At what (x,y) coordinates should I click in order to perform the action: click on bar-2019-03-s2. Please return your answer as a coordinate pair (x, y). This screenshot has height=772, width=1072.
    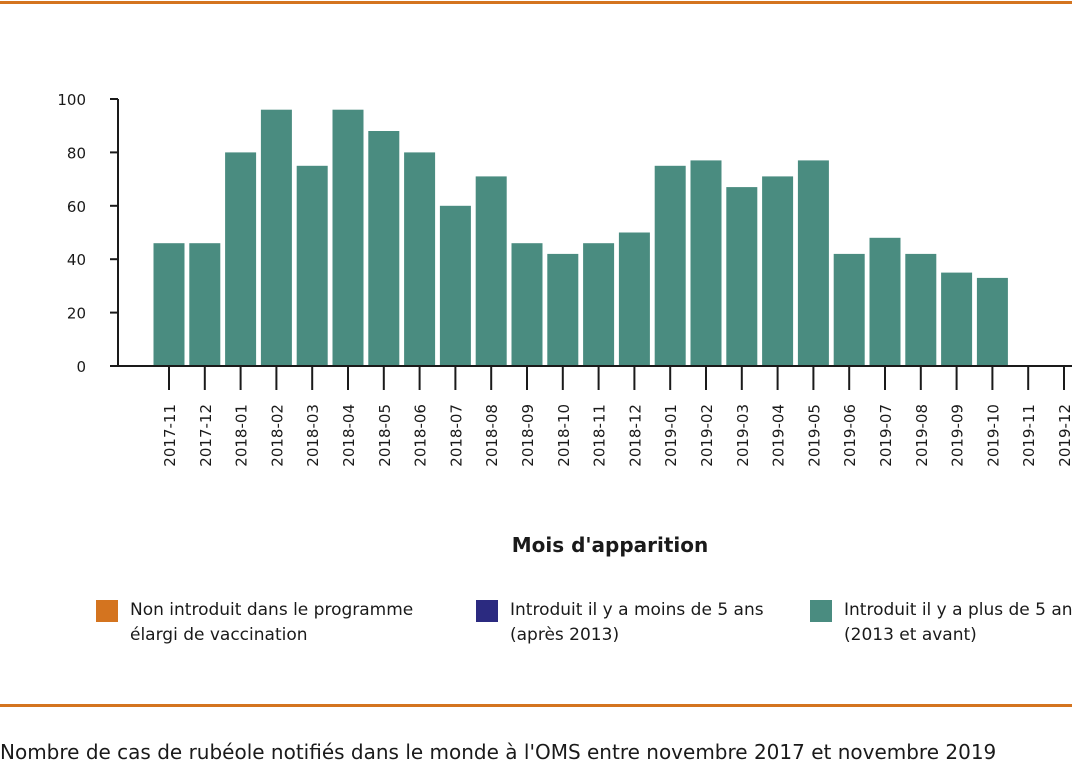
    Looking at the image, I should click on (742, 276).